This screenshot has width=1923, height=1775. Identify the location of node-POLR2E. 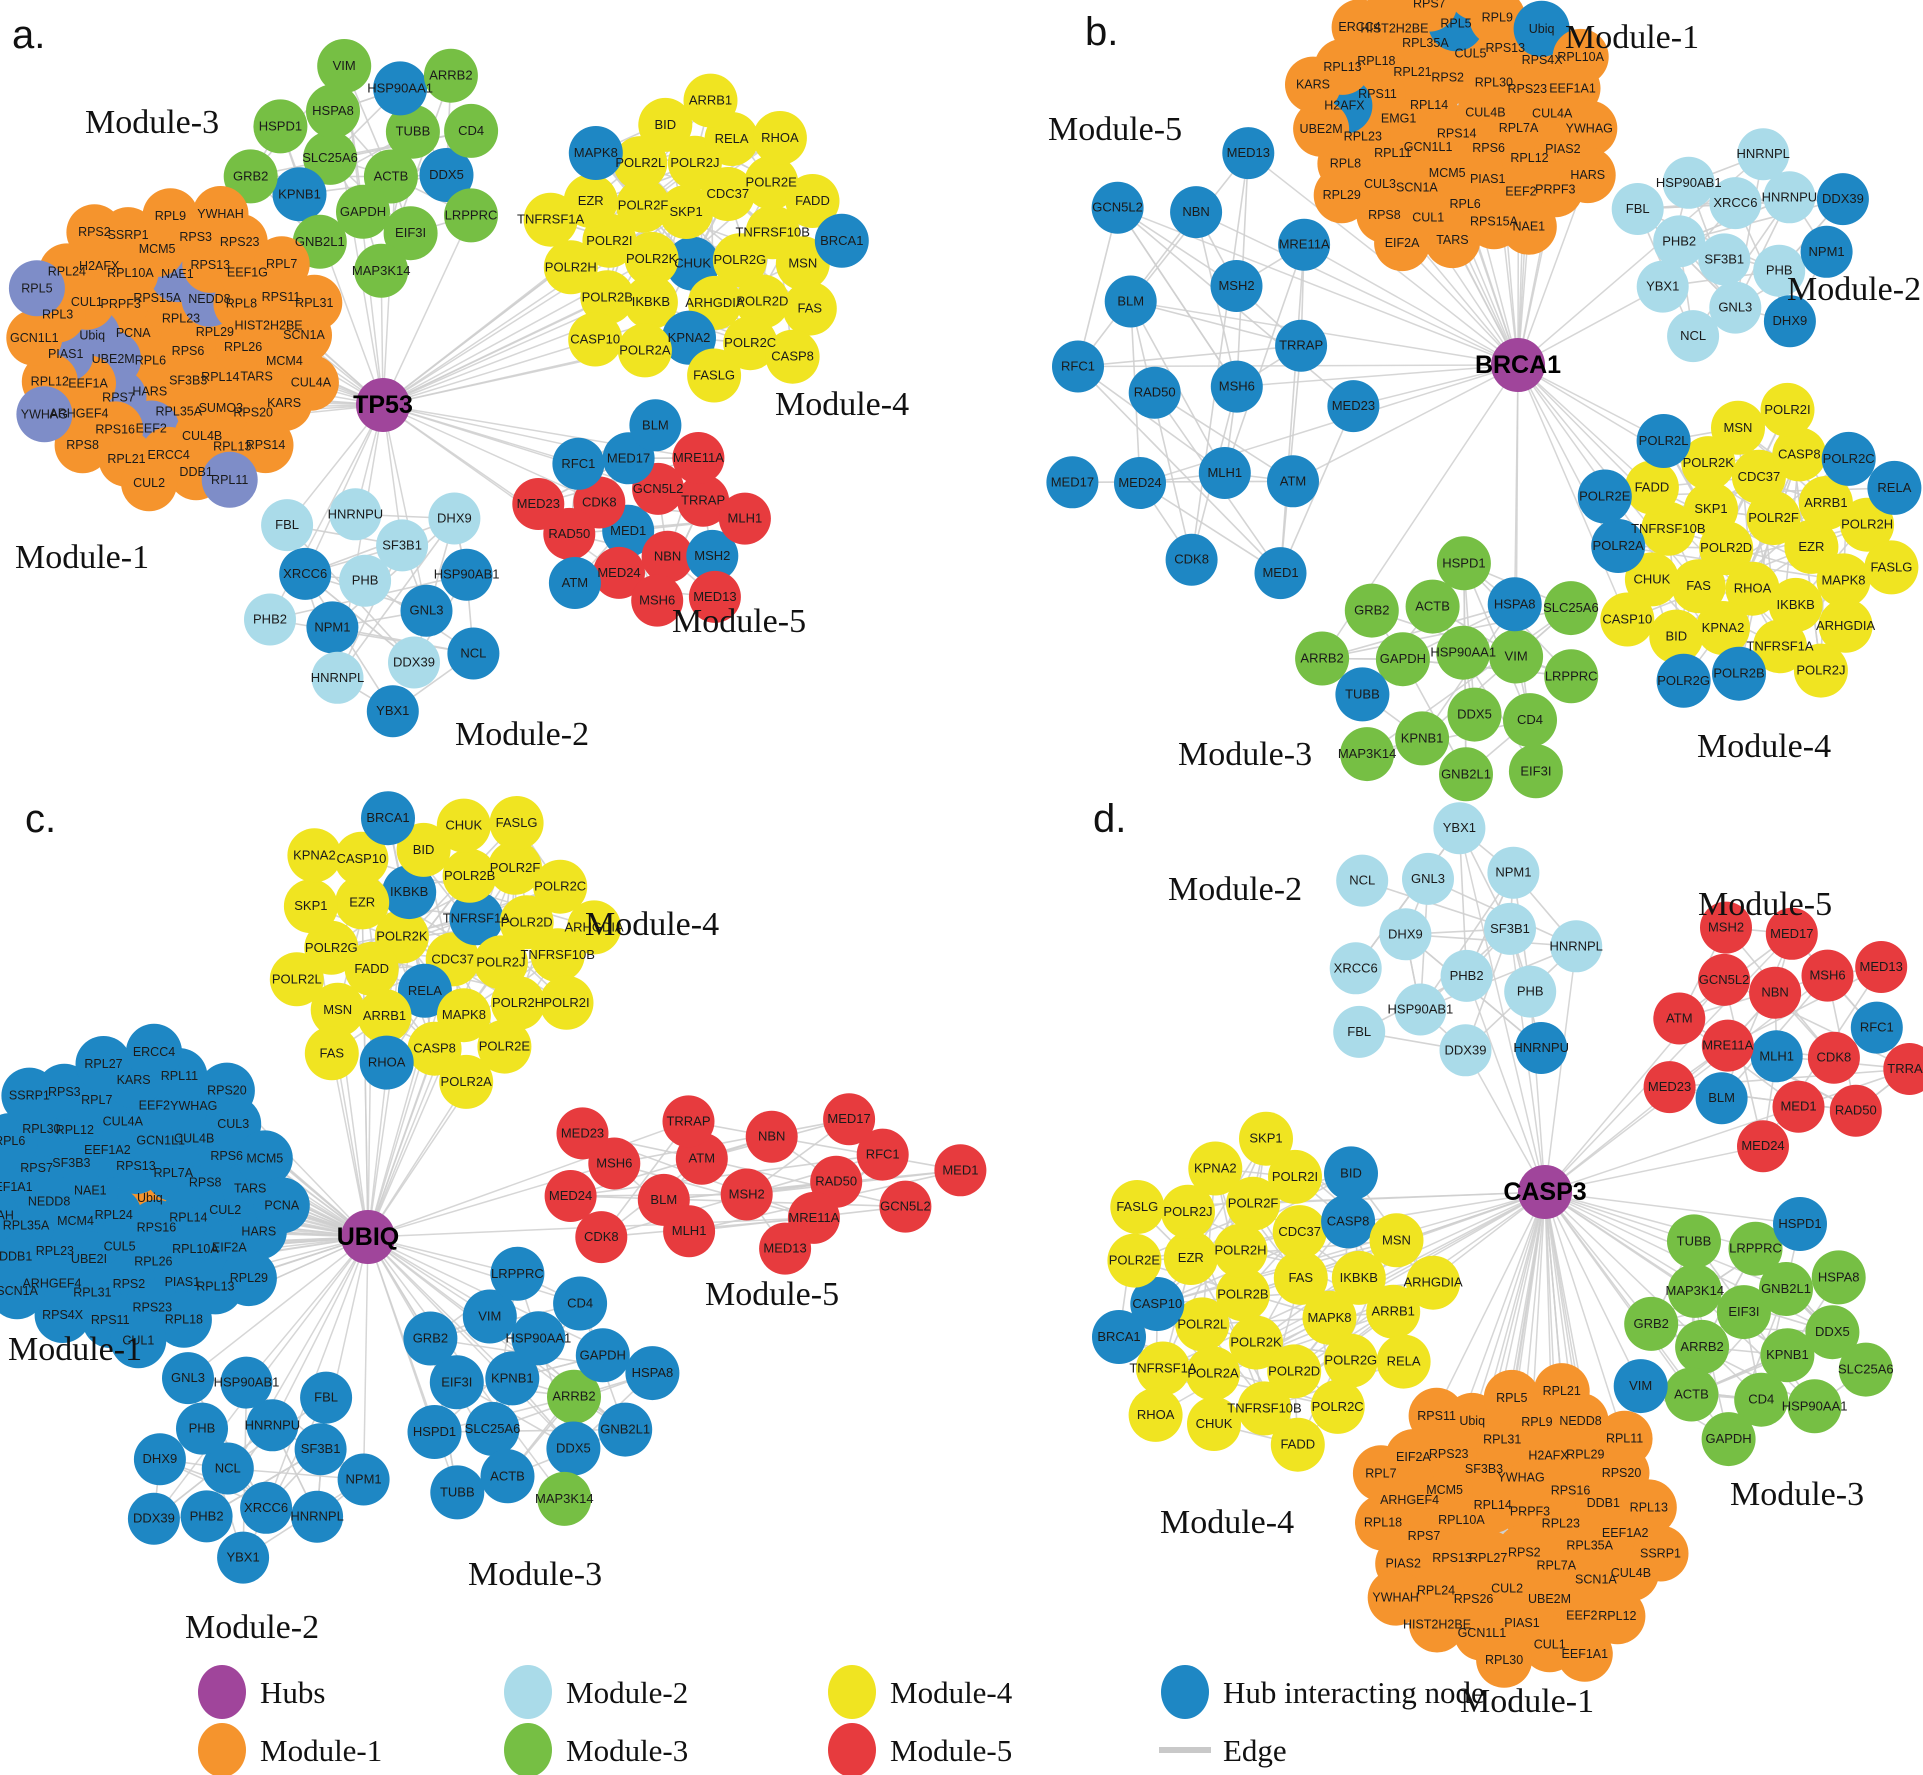
(1604, 496).